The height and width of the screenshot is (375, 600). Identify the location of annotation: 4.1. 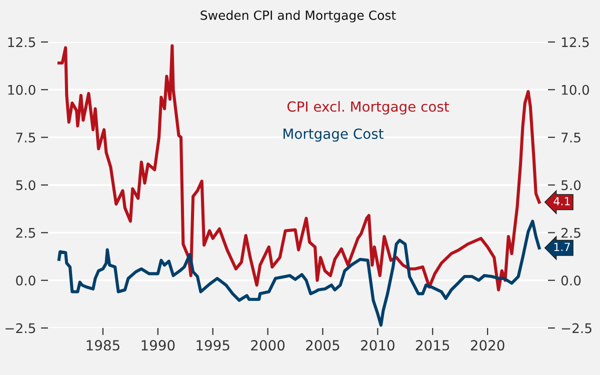
(562, 201).